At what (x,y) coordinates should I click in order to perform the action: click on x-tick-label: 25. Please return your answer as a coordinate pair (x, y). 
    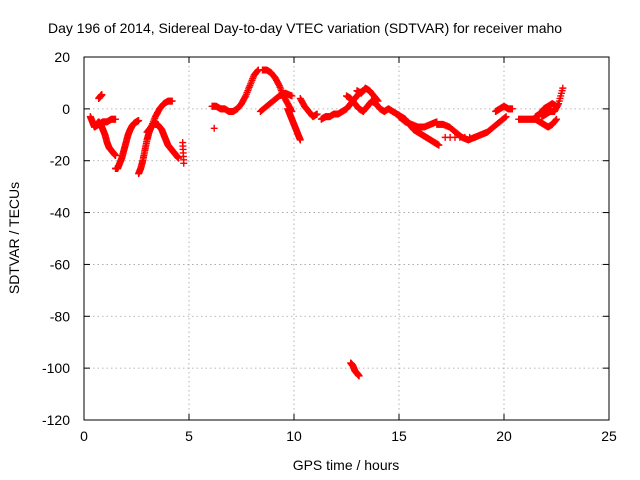
    Looking at the image, I should click on (609, 436).